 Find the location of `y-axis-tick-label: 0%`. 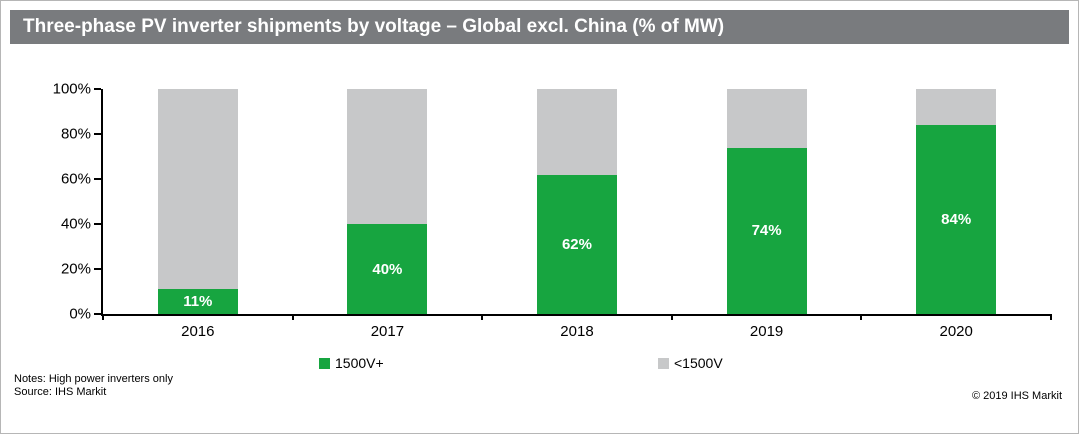

y-axis-tick-label: 0% is located at coordinates (80, 314).